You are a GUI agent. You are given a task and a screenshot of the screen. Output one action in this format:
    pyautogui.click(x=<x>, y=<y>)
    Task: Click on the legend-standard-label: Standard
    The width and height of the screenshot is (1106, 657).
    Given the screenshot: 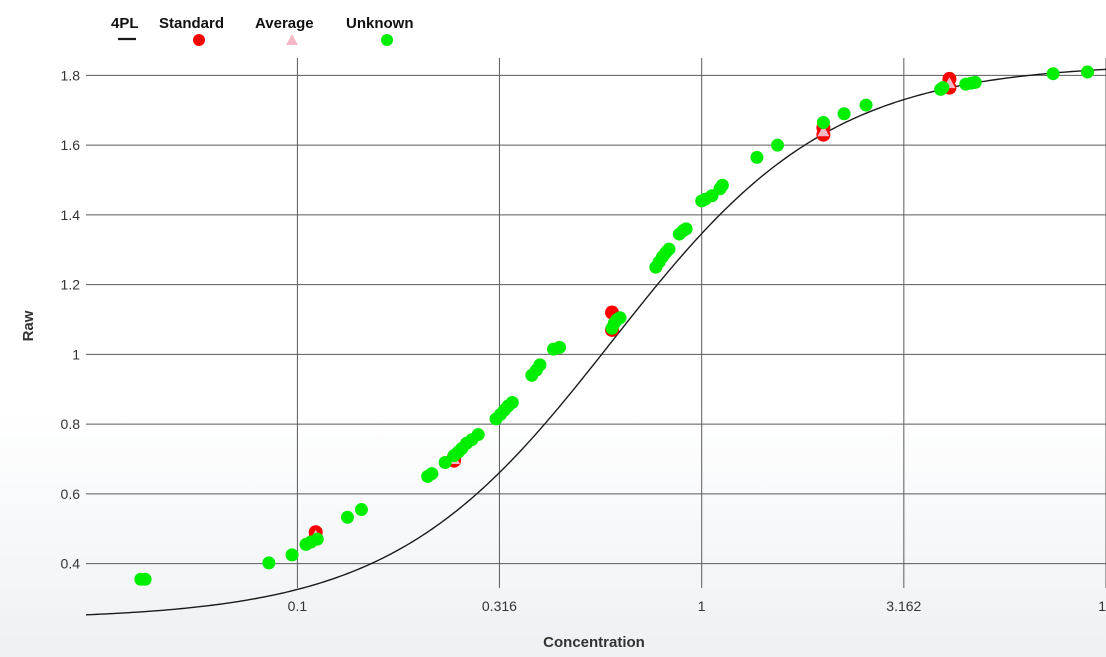 What is the action you would take?
    pyautogui.click(x=191, y=23)
    